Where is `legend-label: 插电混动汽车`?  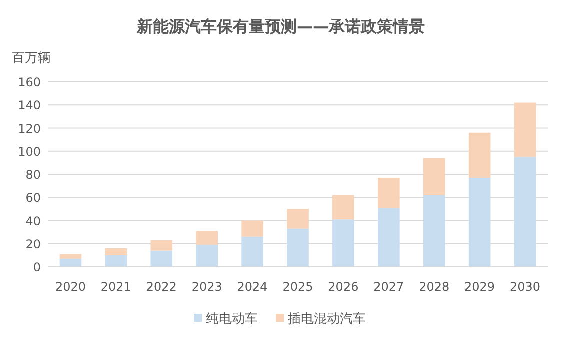
legend-label: 插电混动汽车 is located at coordinates (327, 319).